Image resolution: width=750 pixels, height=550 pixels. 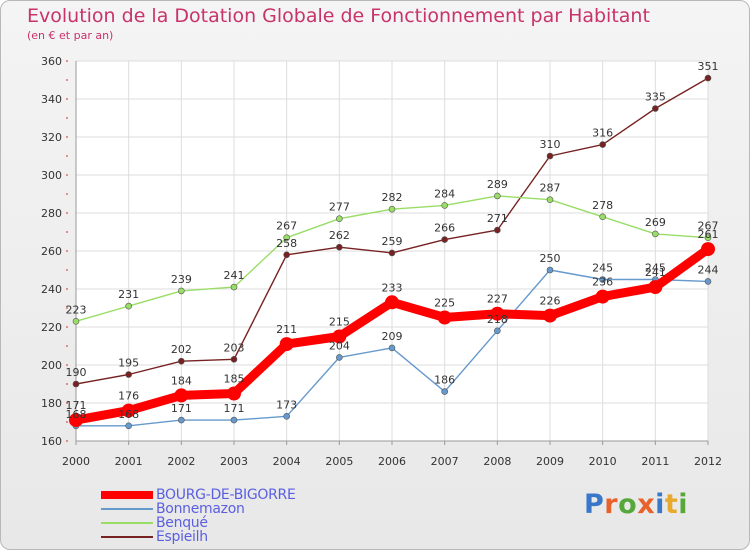 What do you see at coordinates (550, 461) in the screenshot?
I see `x-tick-label: 2009` at bounding box center [550, 461].